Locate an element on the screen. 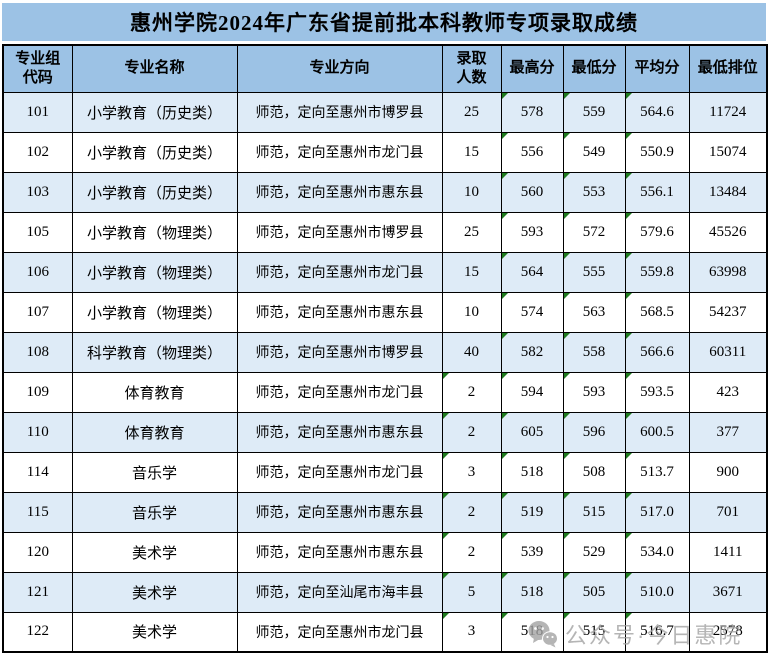  cell-avg-score: 517.0 is located at coordinates (657, 512).